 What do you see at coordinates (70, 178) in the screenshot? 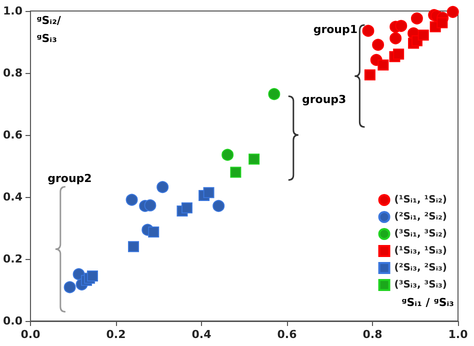
I see `annotation: group2` at bounding box center [70, 178].